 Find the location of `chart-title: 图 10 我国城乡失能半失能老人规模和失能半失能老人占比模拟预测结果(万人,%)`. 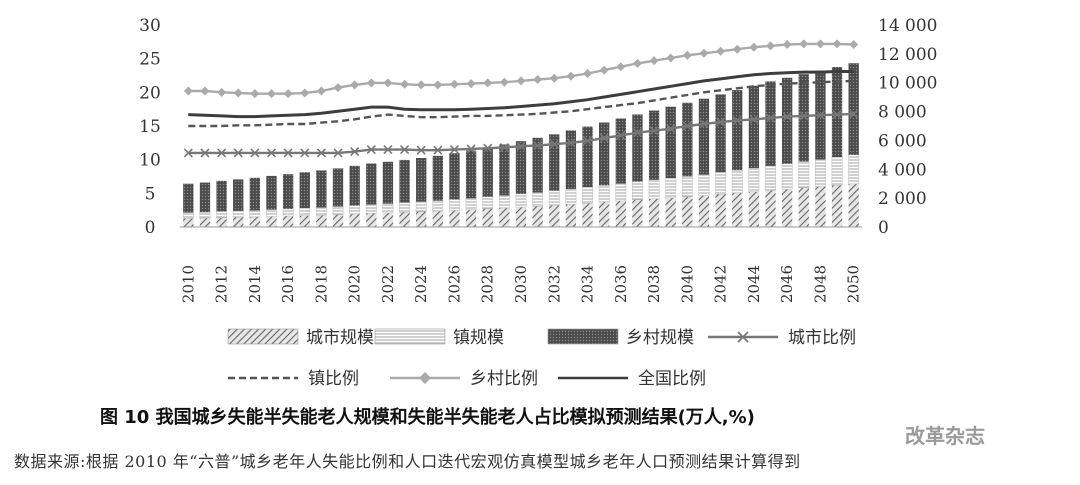

chart-title: 图 10 我国城乡失能半失能老人规模和失能半失能老人占比模拟预测结果(万人,%) is located at coordinates (427, 416).